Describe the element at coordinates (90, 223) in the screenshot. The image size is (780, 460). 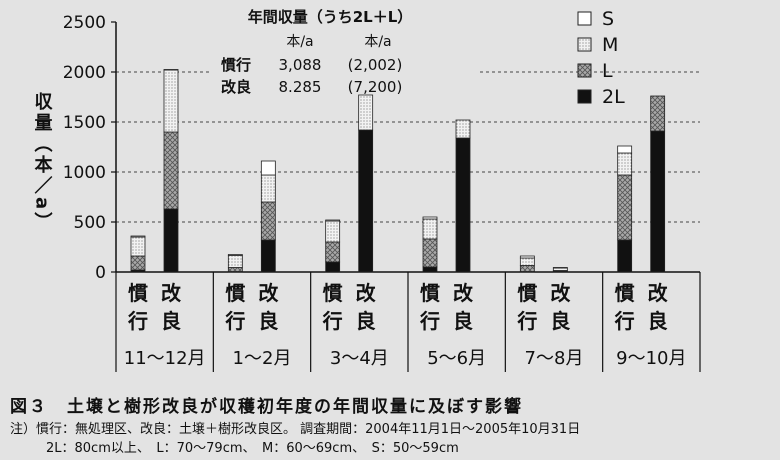
I see `y-tick-label: 500` at that location.